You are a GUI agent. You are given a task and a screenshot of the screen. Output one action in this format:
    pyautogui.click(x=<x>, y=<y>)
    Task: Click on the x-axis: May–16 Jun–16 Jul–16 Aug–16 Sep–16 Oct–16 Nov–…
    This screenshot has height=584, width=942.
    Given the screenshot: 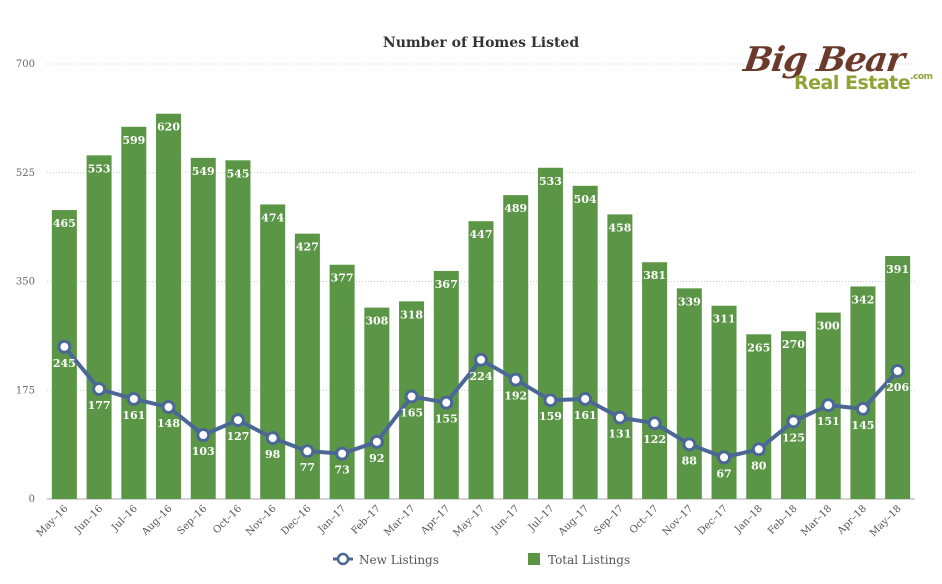 What is the action you would take?
    pyautogui.click(x=469, y=521)
    